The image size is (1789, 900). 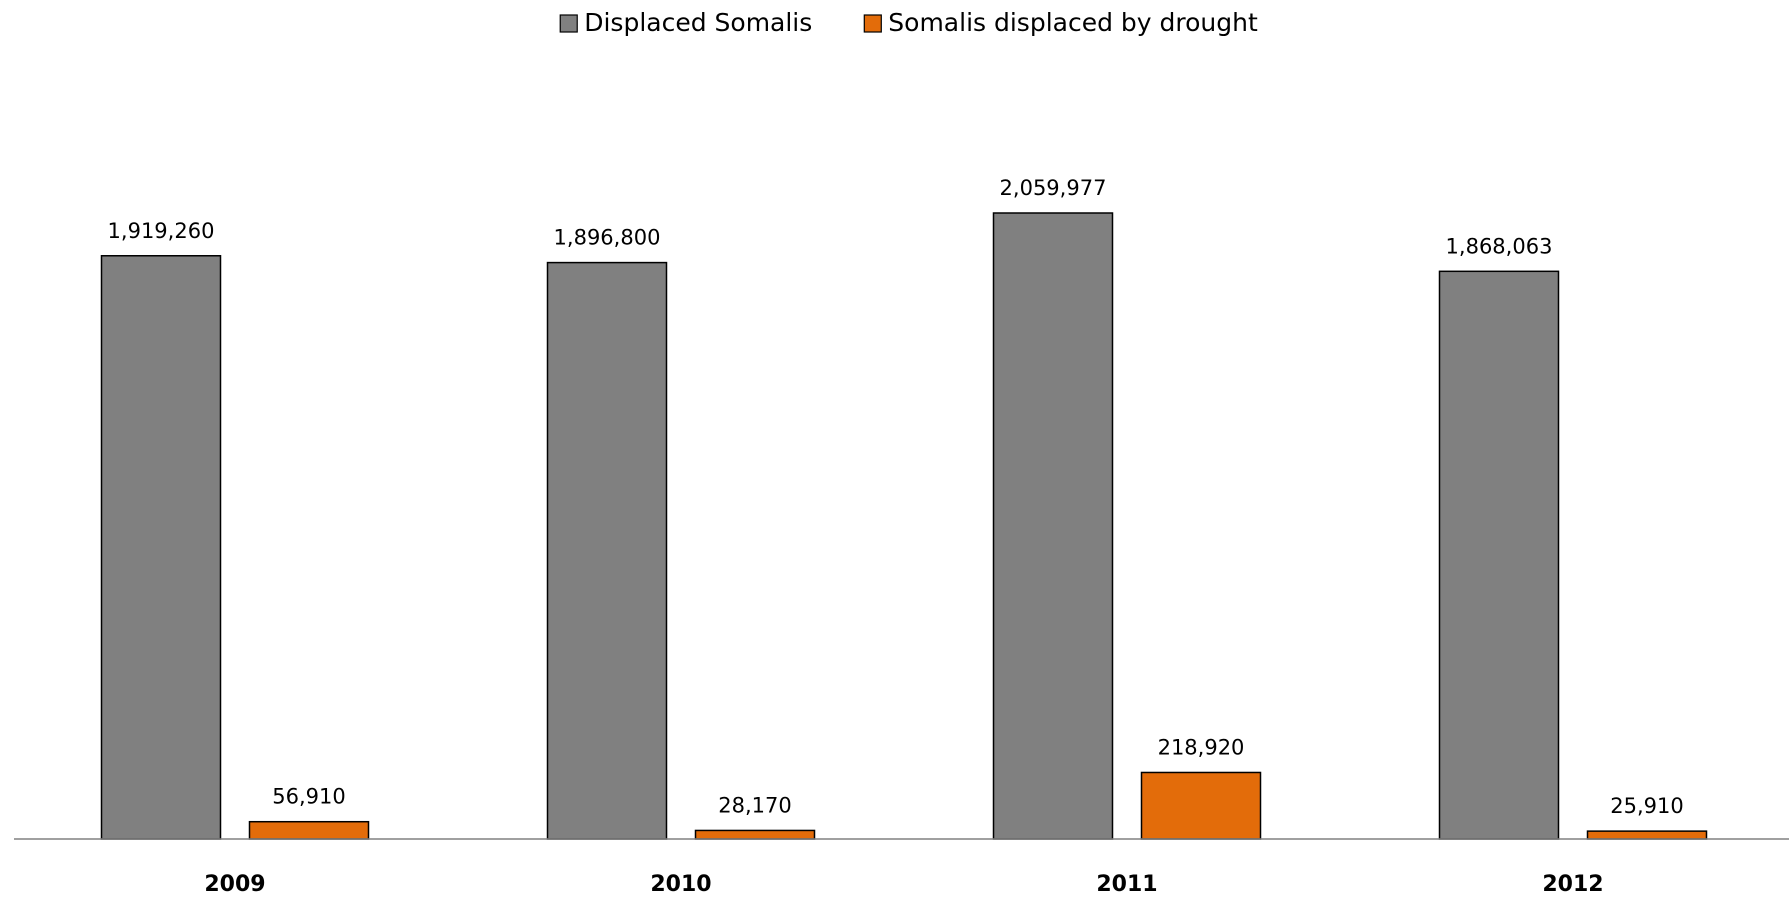 I want to click on value-label: 1,896,800, so click(x=607, y=238).